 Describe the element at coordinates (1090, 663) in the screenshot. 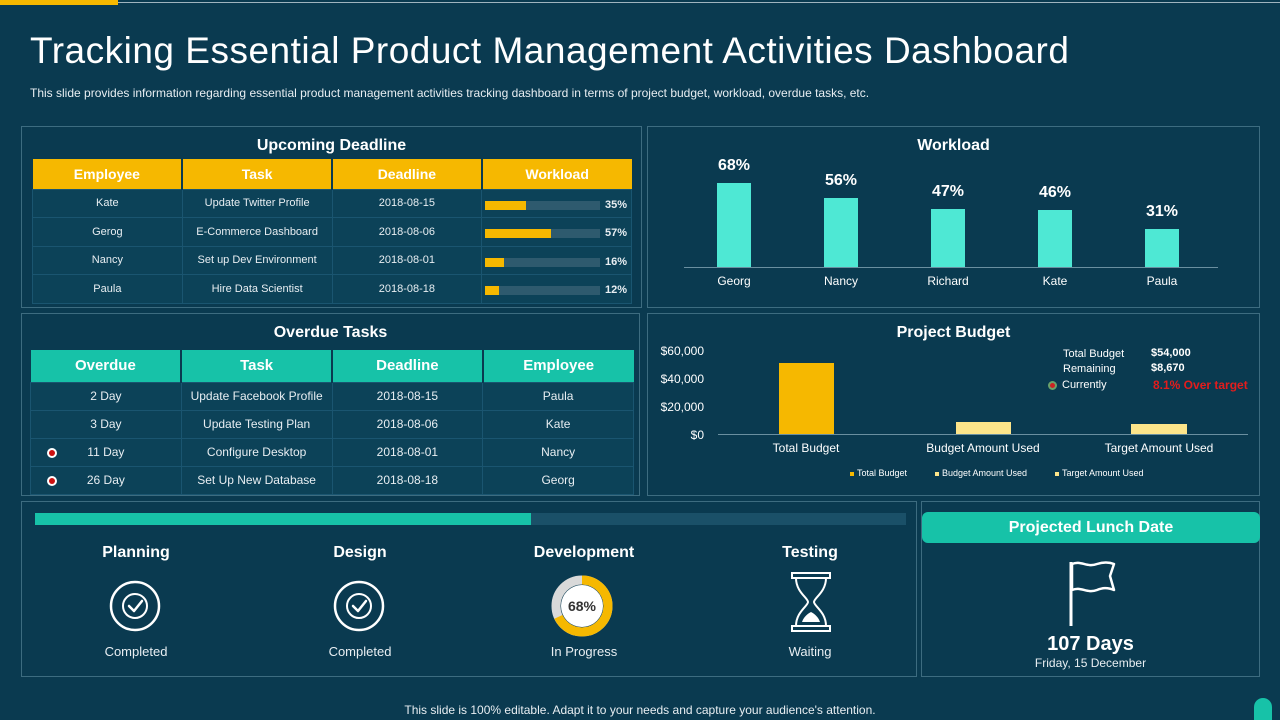

I see `lunch-date: Friday, 15 December` at that location.